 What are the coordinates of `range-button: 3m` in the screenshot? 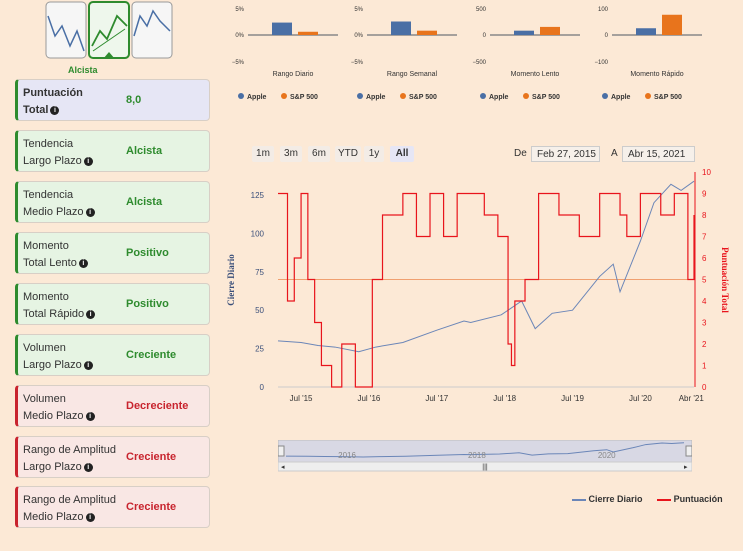 It's located at (291, 154).